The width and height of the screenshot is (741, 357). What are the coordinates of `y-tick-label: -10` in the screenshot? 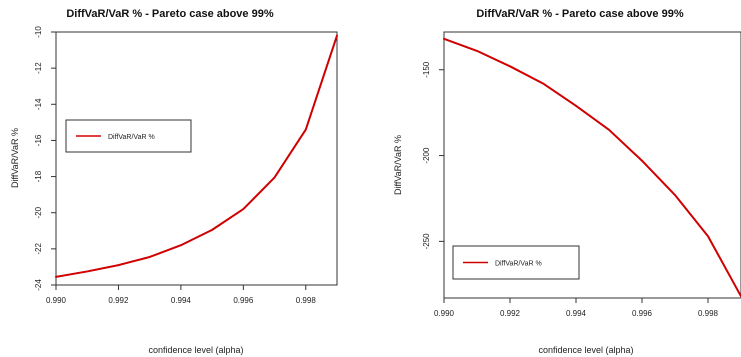 It's located at (38, 32).